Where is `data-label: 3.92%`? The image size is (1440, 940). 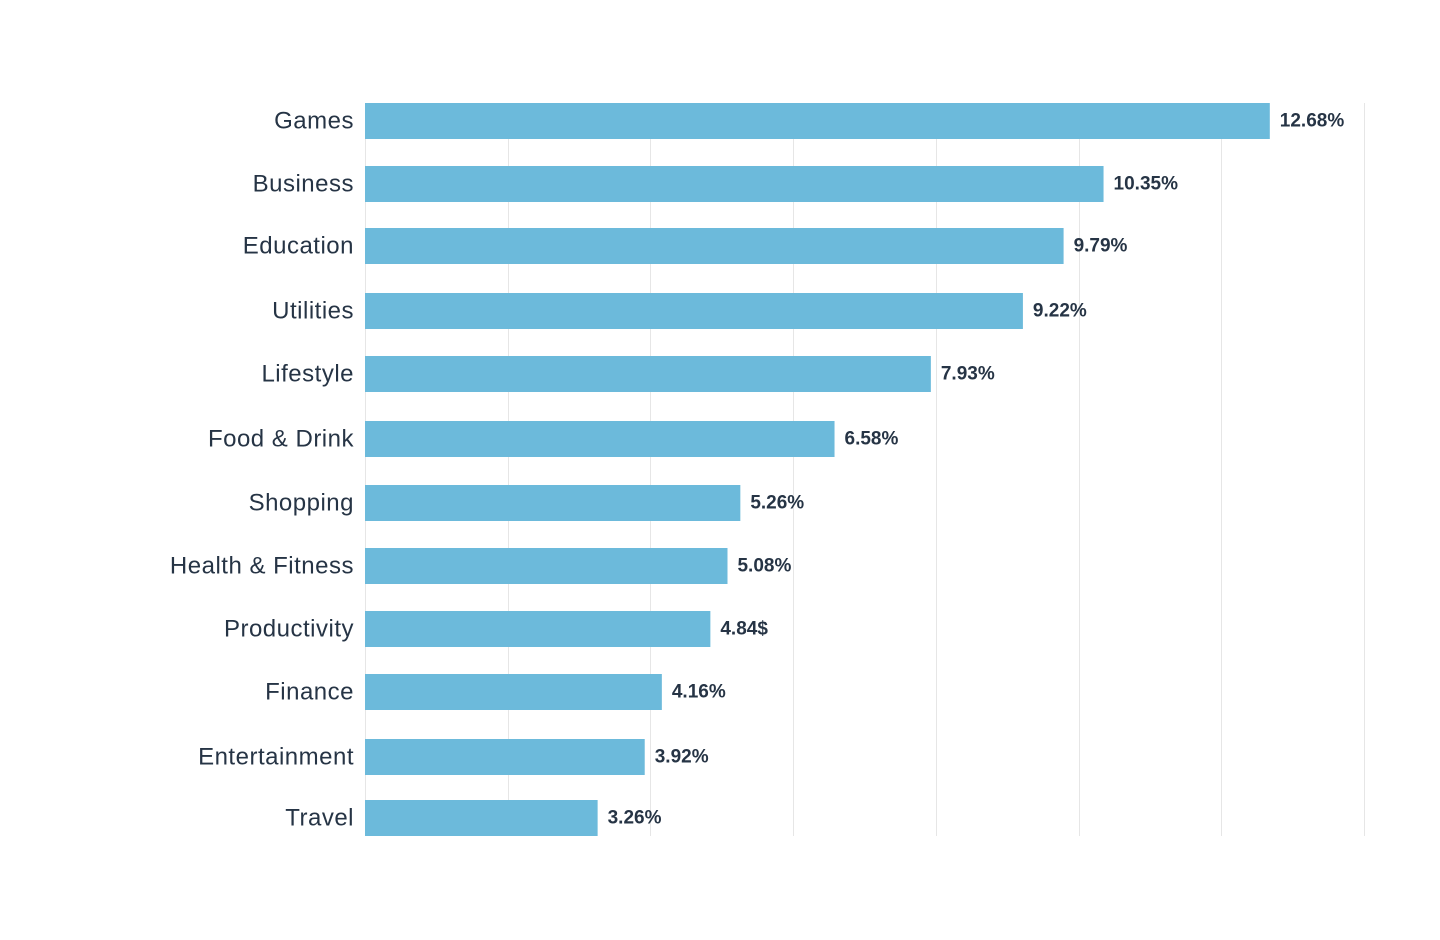
data-label: 3.92% is located at coordinates (682, 757).